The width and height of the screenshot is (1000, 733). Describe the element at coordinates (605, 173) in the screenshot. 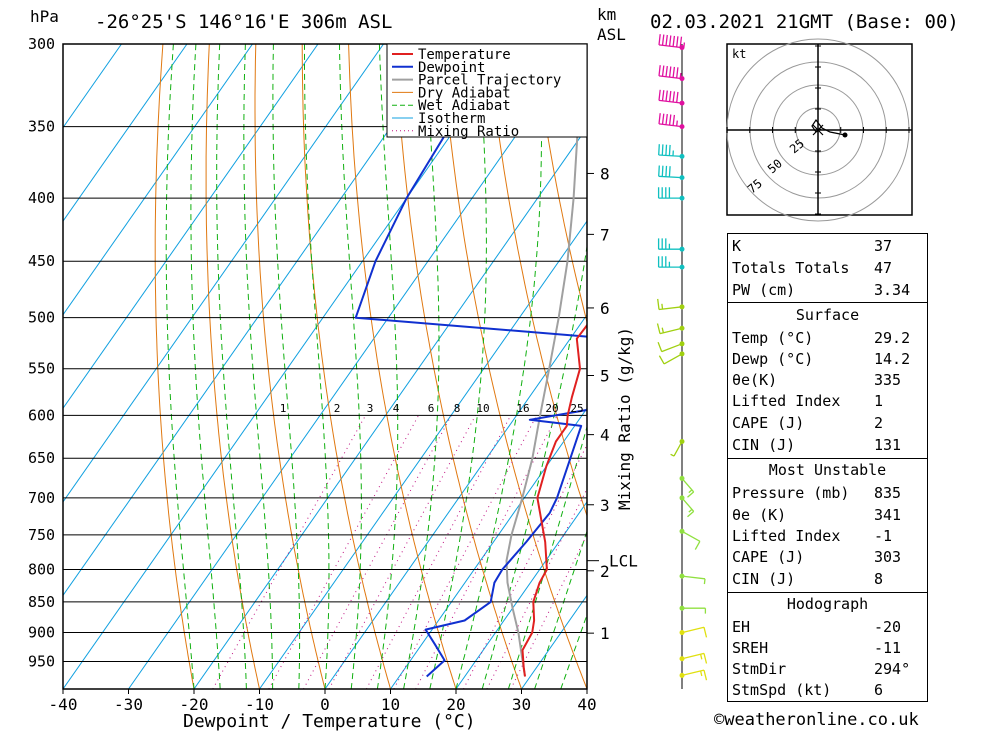

I see `km-tick-label: 8` at that location.